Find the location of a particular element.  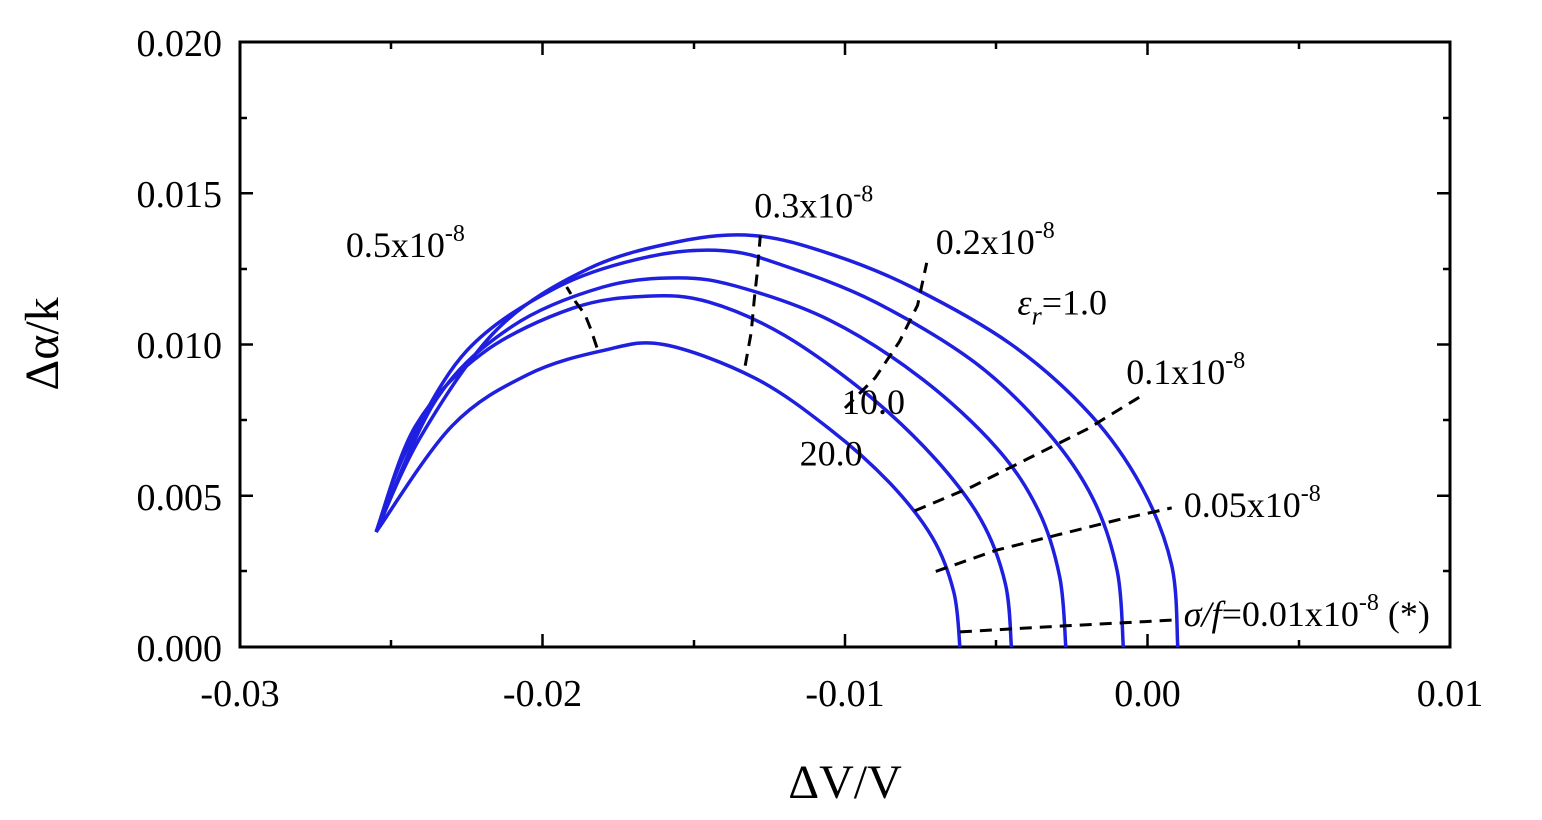

annotation-05e-8: 0.5x10⁻⁸ is located at coordinates (405, 243).